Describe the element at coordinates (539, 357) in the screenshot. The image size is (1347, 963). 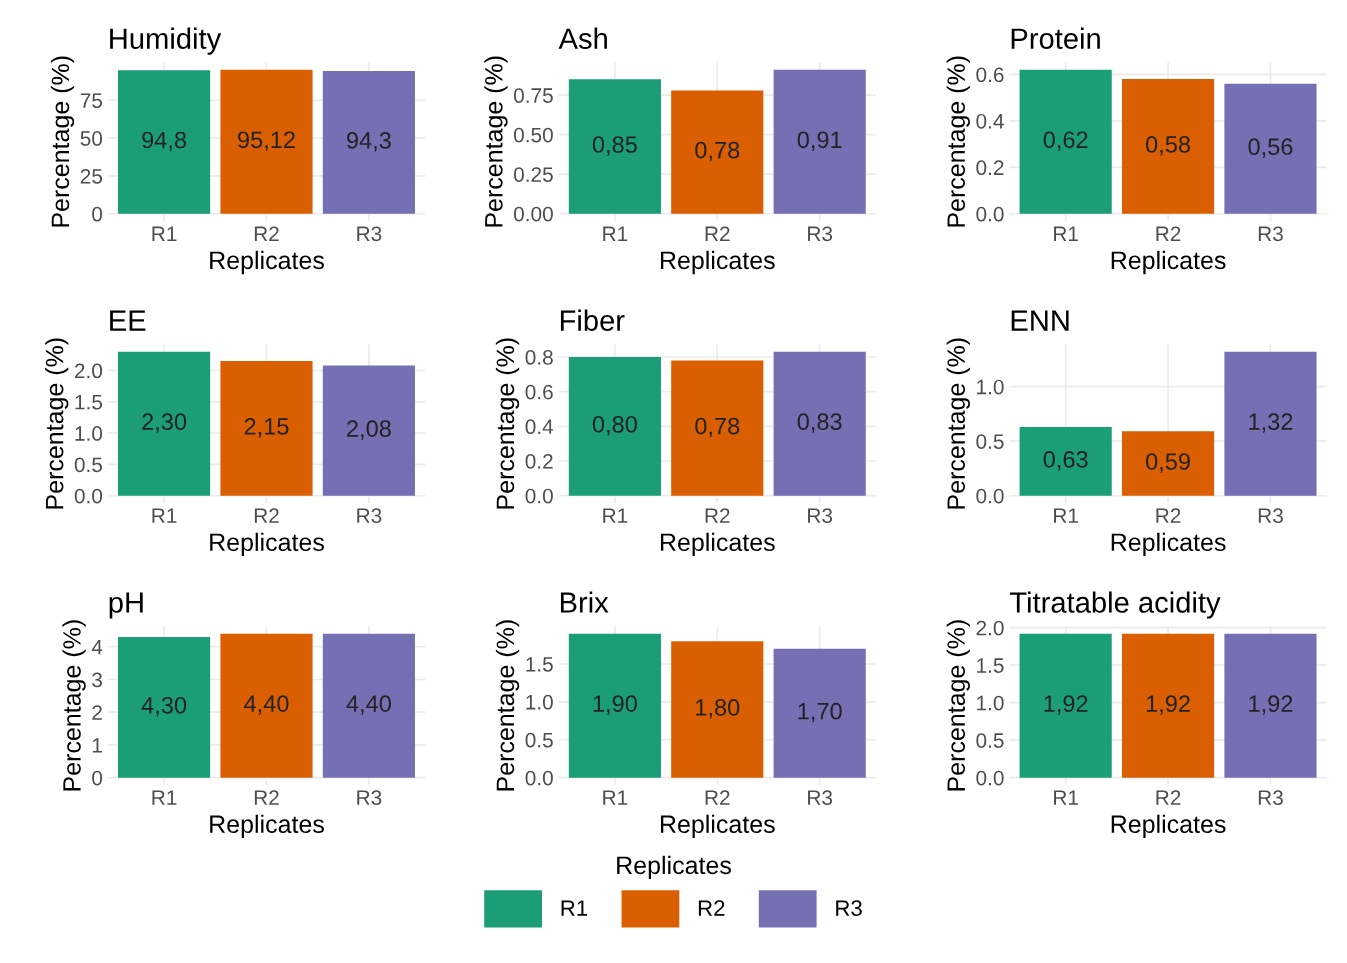
I see `y-tick-label: 0.8` at that location.